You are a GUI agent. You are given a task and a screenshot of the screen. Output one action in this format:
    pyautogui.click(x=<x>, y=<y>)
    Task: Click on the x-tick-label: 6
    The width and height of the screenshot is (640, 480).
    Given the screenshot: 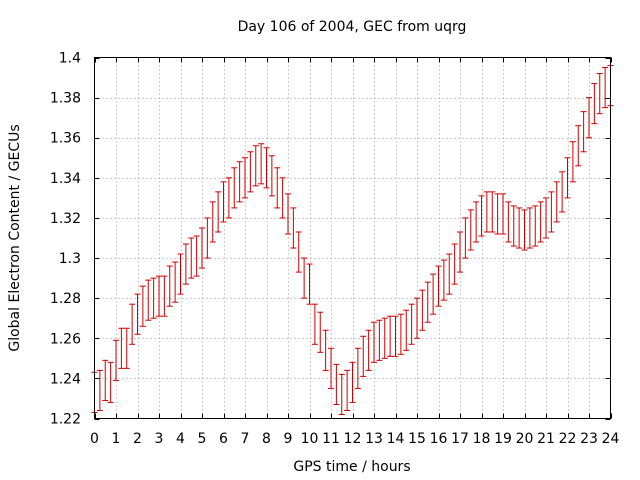 What is the action you would take?
    pyautogui.click(x=223, y=439)
    